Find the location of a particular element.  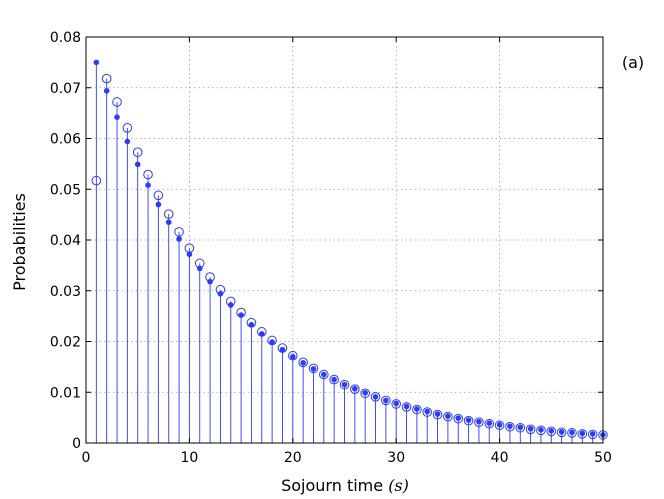

x-axis-title: Sojourn time (s) is located at coordinates (345, 485).